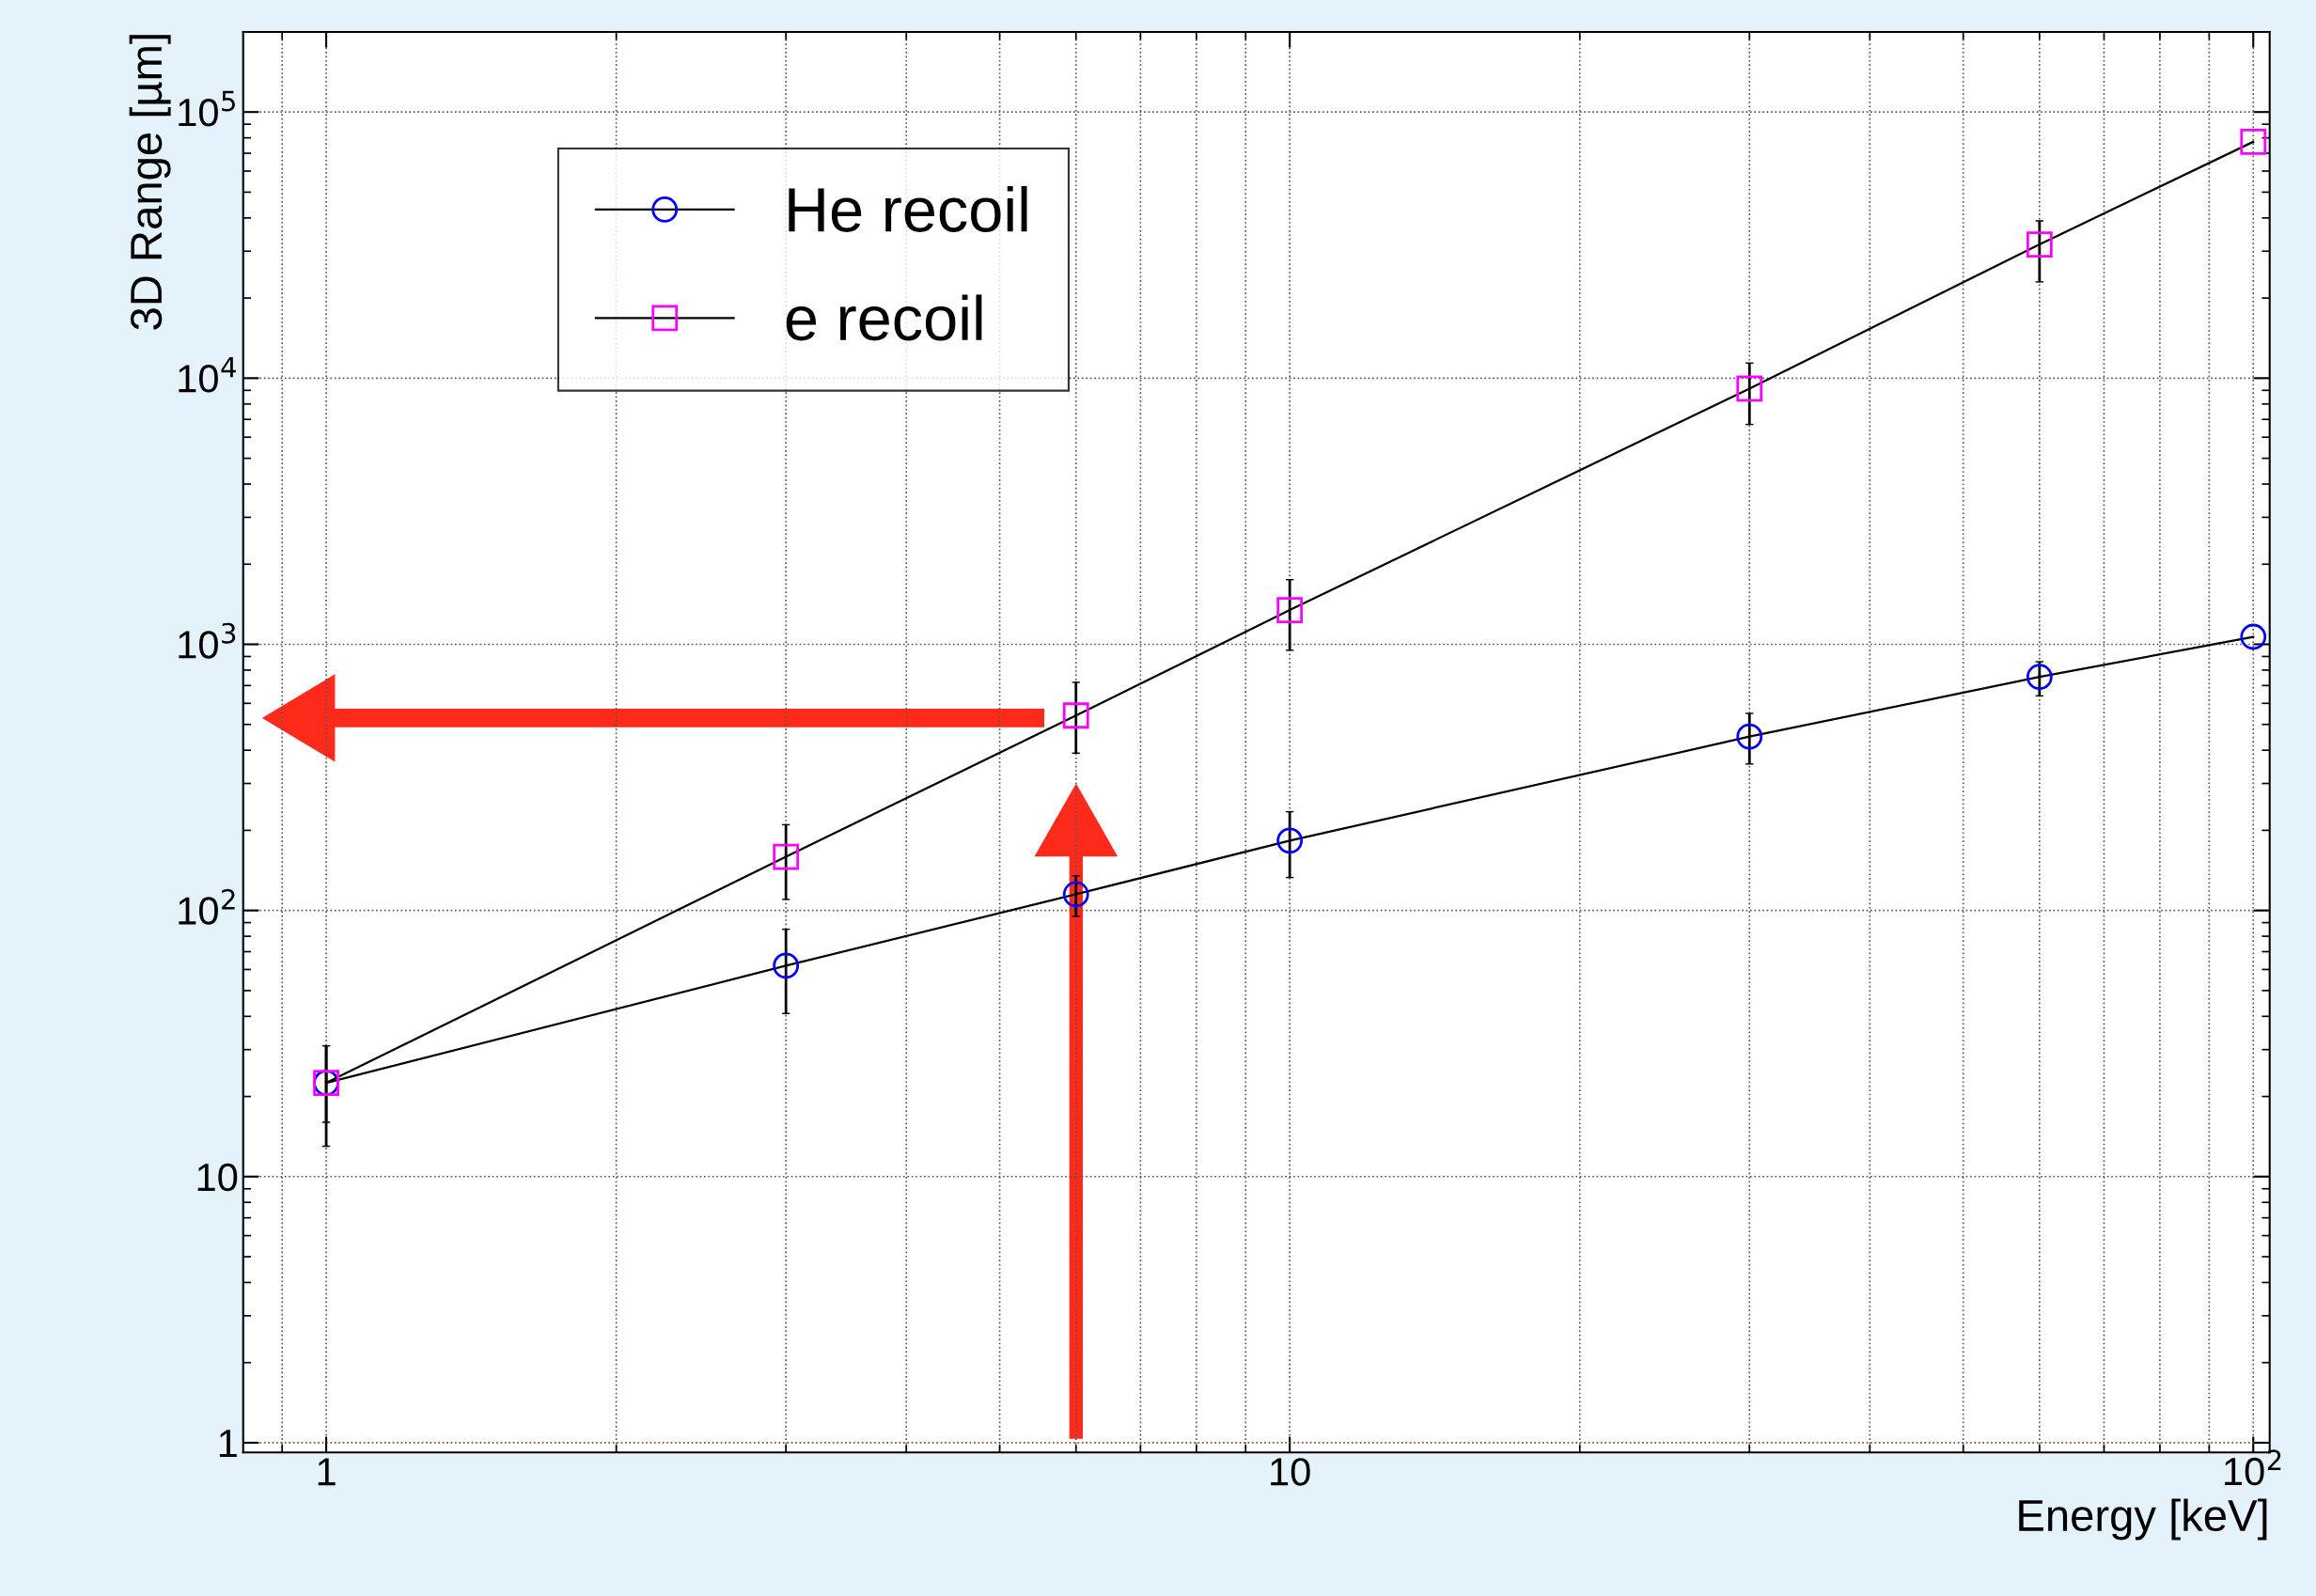 This screenshot has width=2316, height=1596. What do you see at coordinates (207, 906) in the screenshot?
I see `y-tick-label: 10$^{2}$` at bounding box center [207, 906].